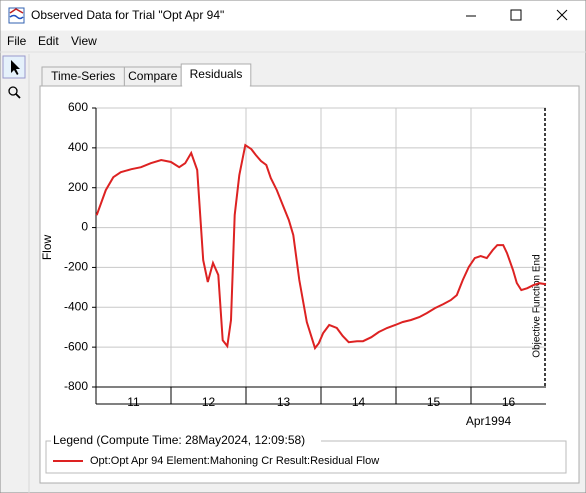 This screenshot has height=493, width=586. I want to click on x-tick-label: 13, so click(284, 402).